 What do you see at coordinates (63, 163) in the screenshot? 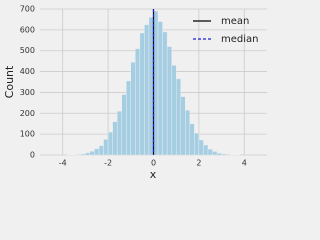
I see `x-tick-label: -4` at bounding box center [63, 163].